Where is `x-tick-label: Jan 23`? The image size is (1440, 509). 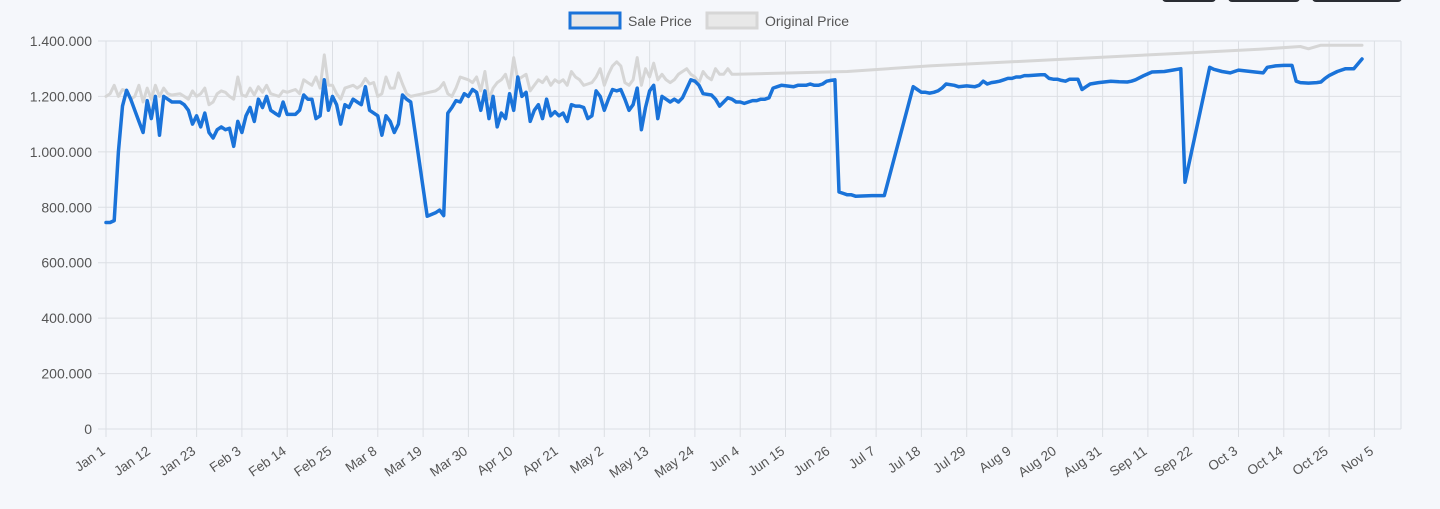
x-tick-label: Jan 23 is located at coordinates (178, 461).